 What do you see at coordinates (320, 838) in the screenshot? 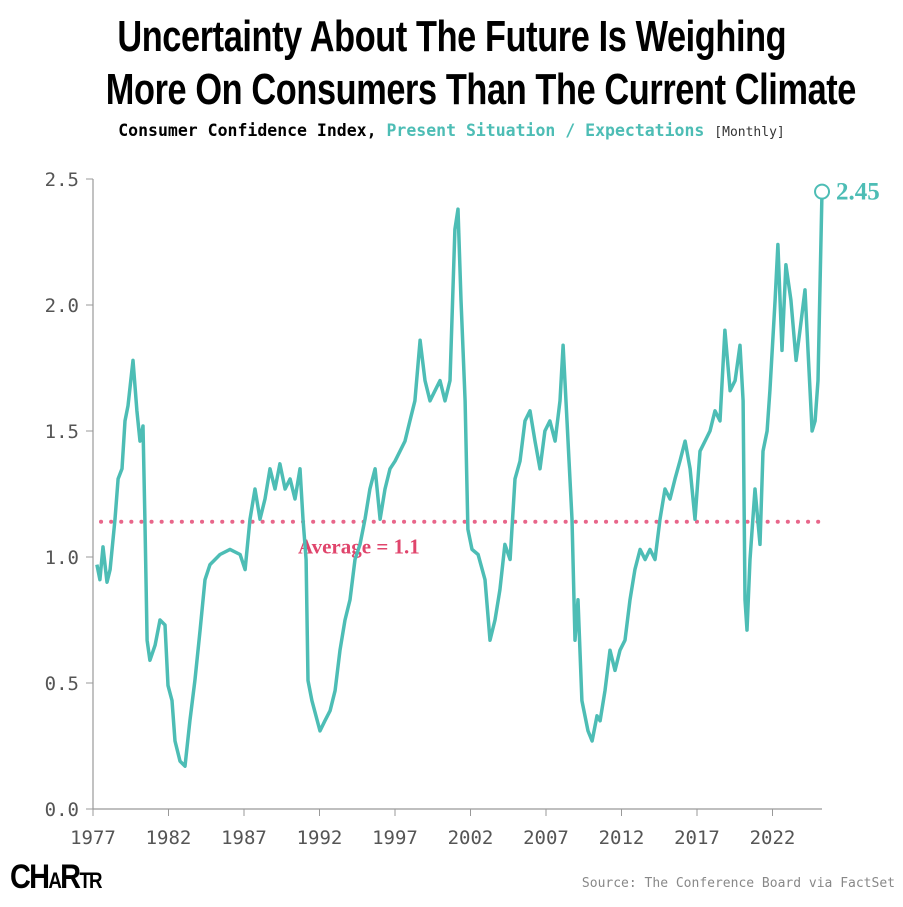
I see `x-tick-label: 1992` at bounding box center [320, 838].